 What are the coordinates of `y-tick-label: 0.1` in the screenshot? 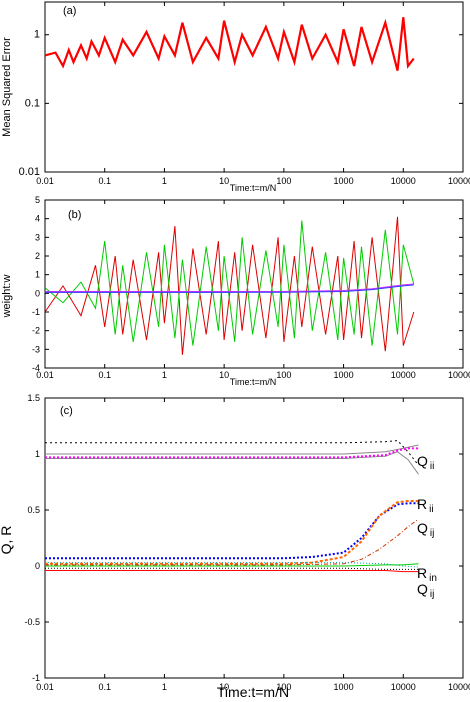 It's located at (32, 103).